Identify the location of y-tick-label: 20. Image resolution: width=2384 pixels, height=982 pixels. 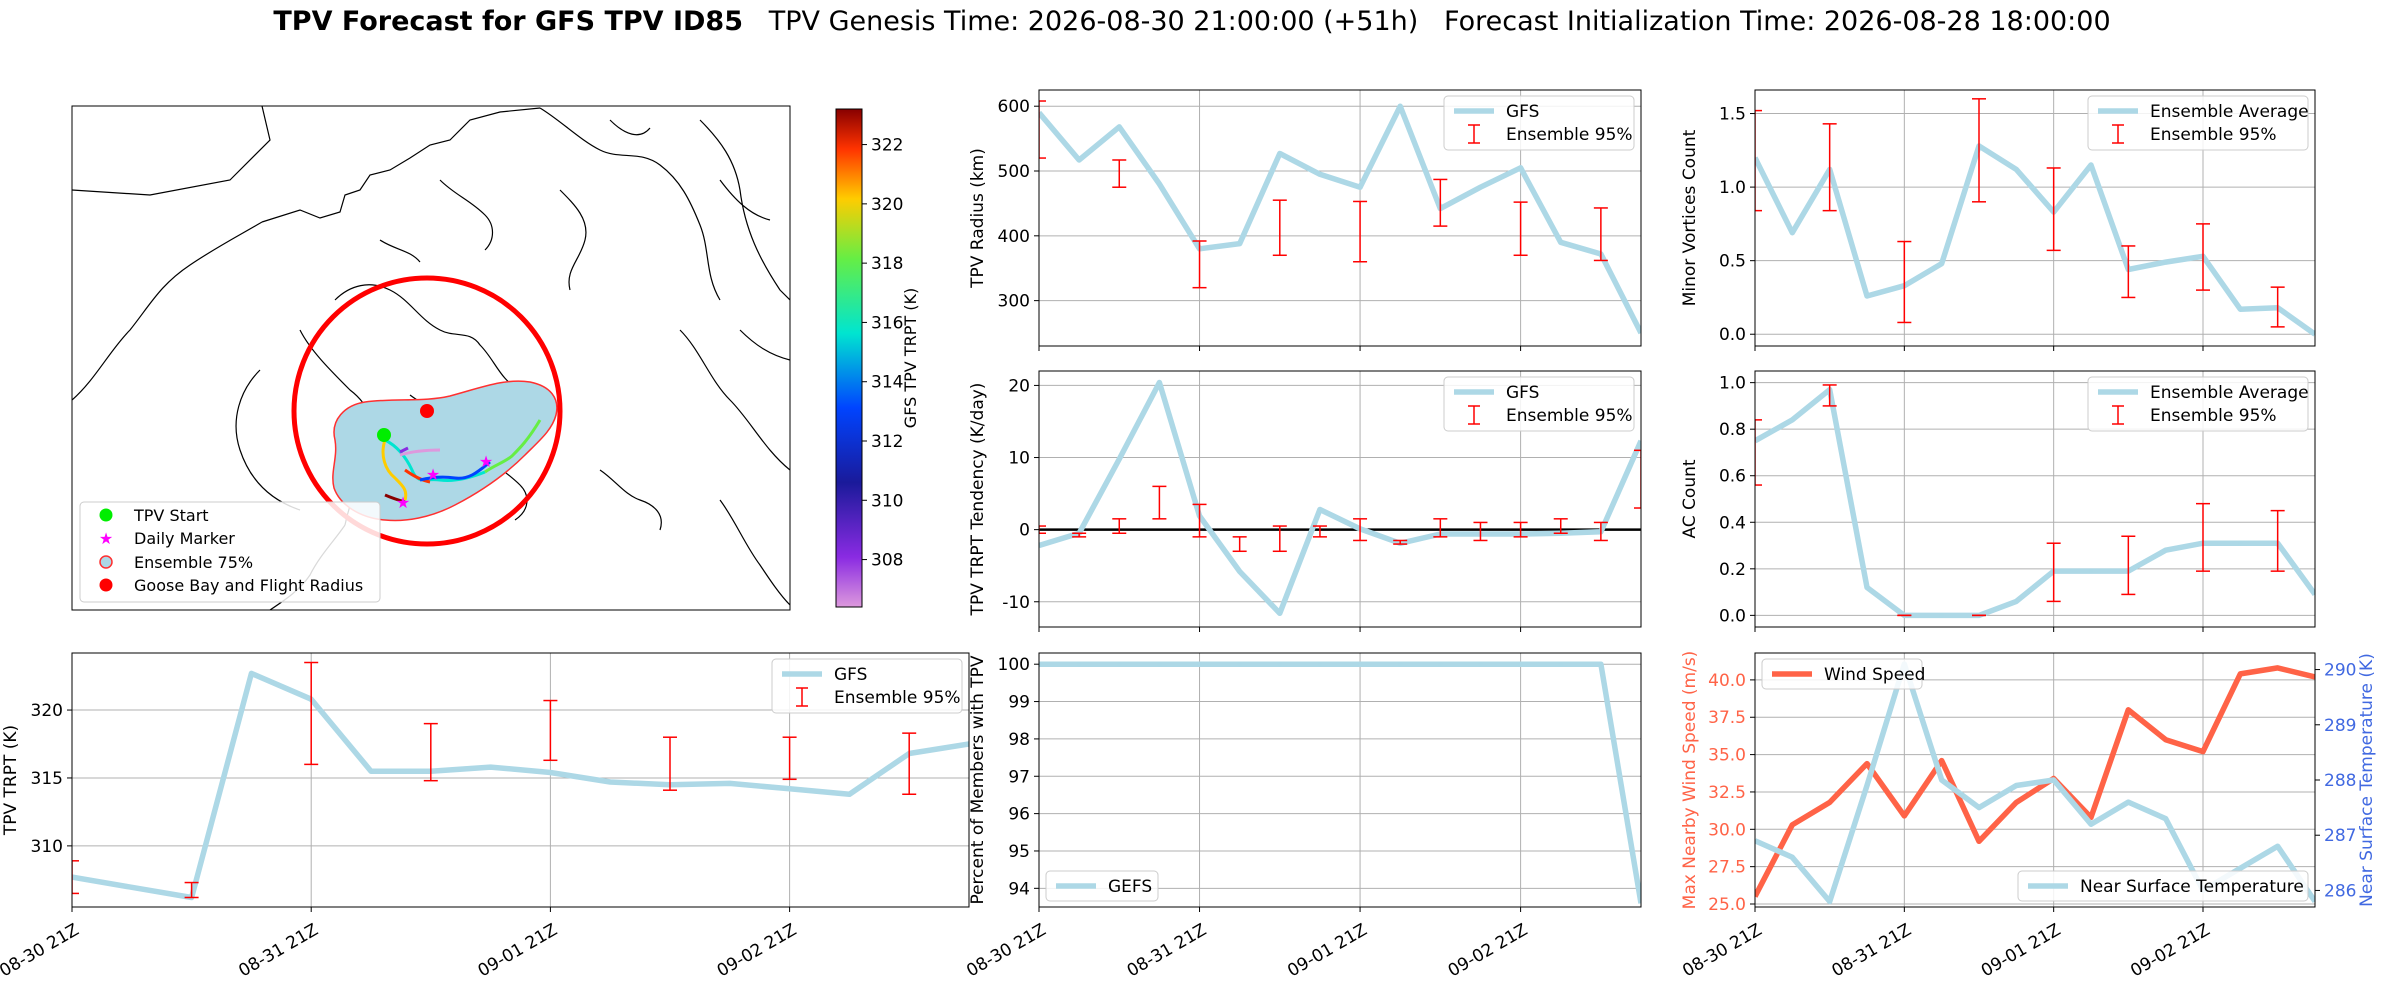
(1019, 386).